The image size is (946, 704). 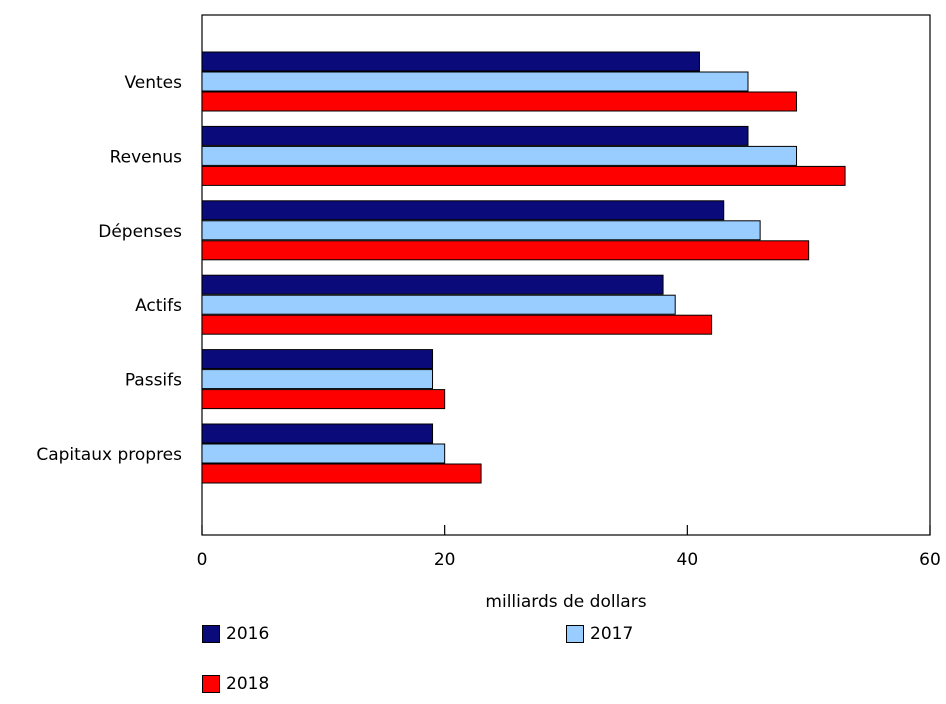 I want to click on category-label: Passifs, so click(x=153, y=381).